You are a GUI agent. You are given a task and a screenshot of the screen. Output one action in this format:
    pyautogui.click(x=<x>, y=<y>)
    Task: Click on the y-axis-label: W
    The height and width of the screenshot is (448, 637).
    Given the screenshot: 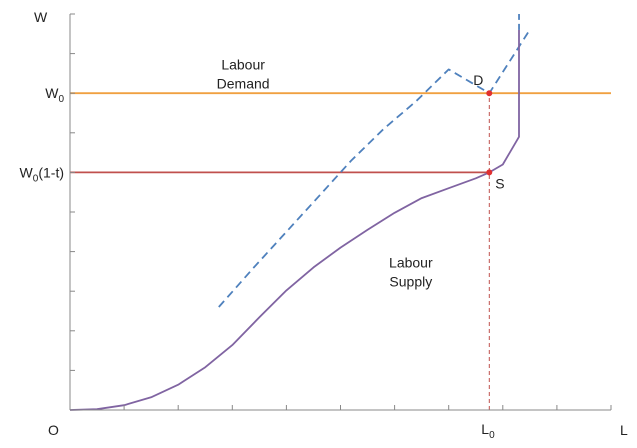 What is the action you would take?
    pyautogui.click(x=41, y=17)
    